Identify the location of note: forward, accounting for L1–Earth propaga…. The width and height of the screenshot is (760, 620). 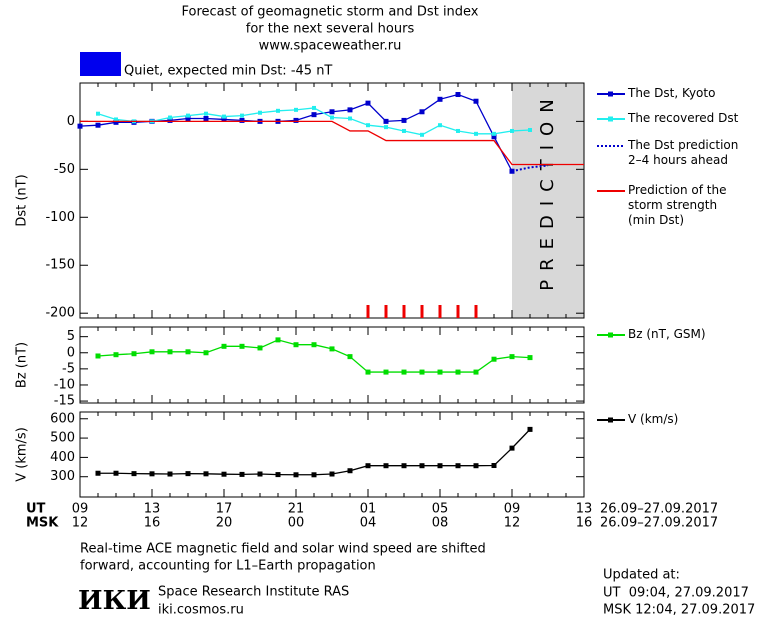
(228, 566).